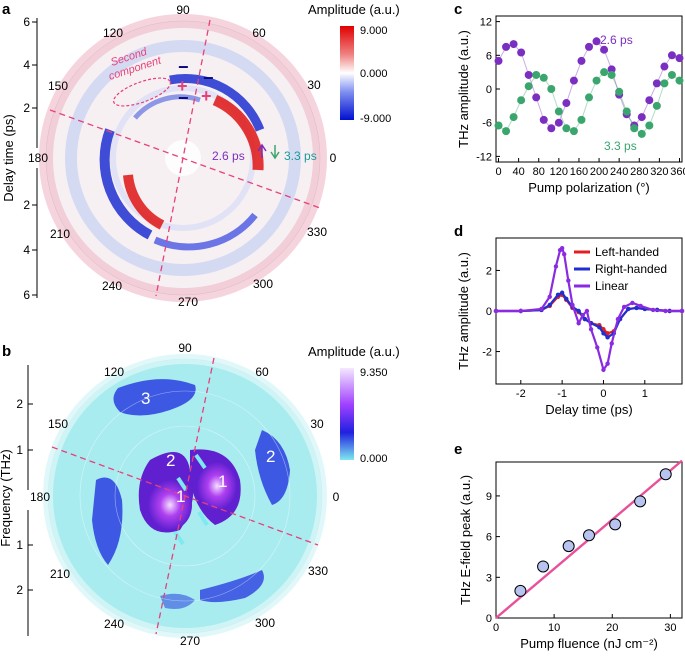 This screenshot has width=685, height=659. What do you see at coordinates (489, 619) in the screenshot?
I see `y-tick-label: 0` at bounding box center [489, 619].